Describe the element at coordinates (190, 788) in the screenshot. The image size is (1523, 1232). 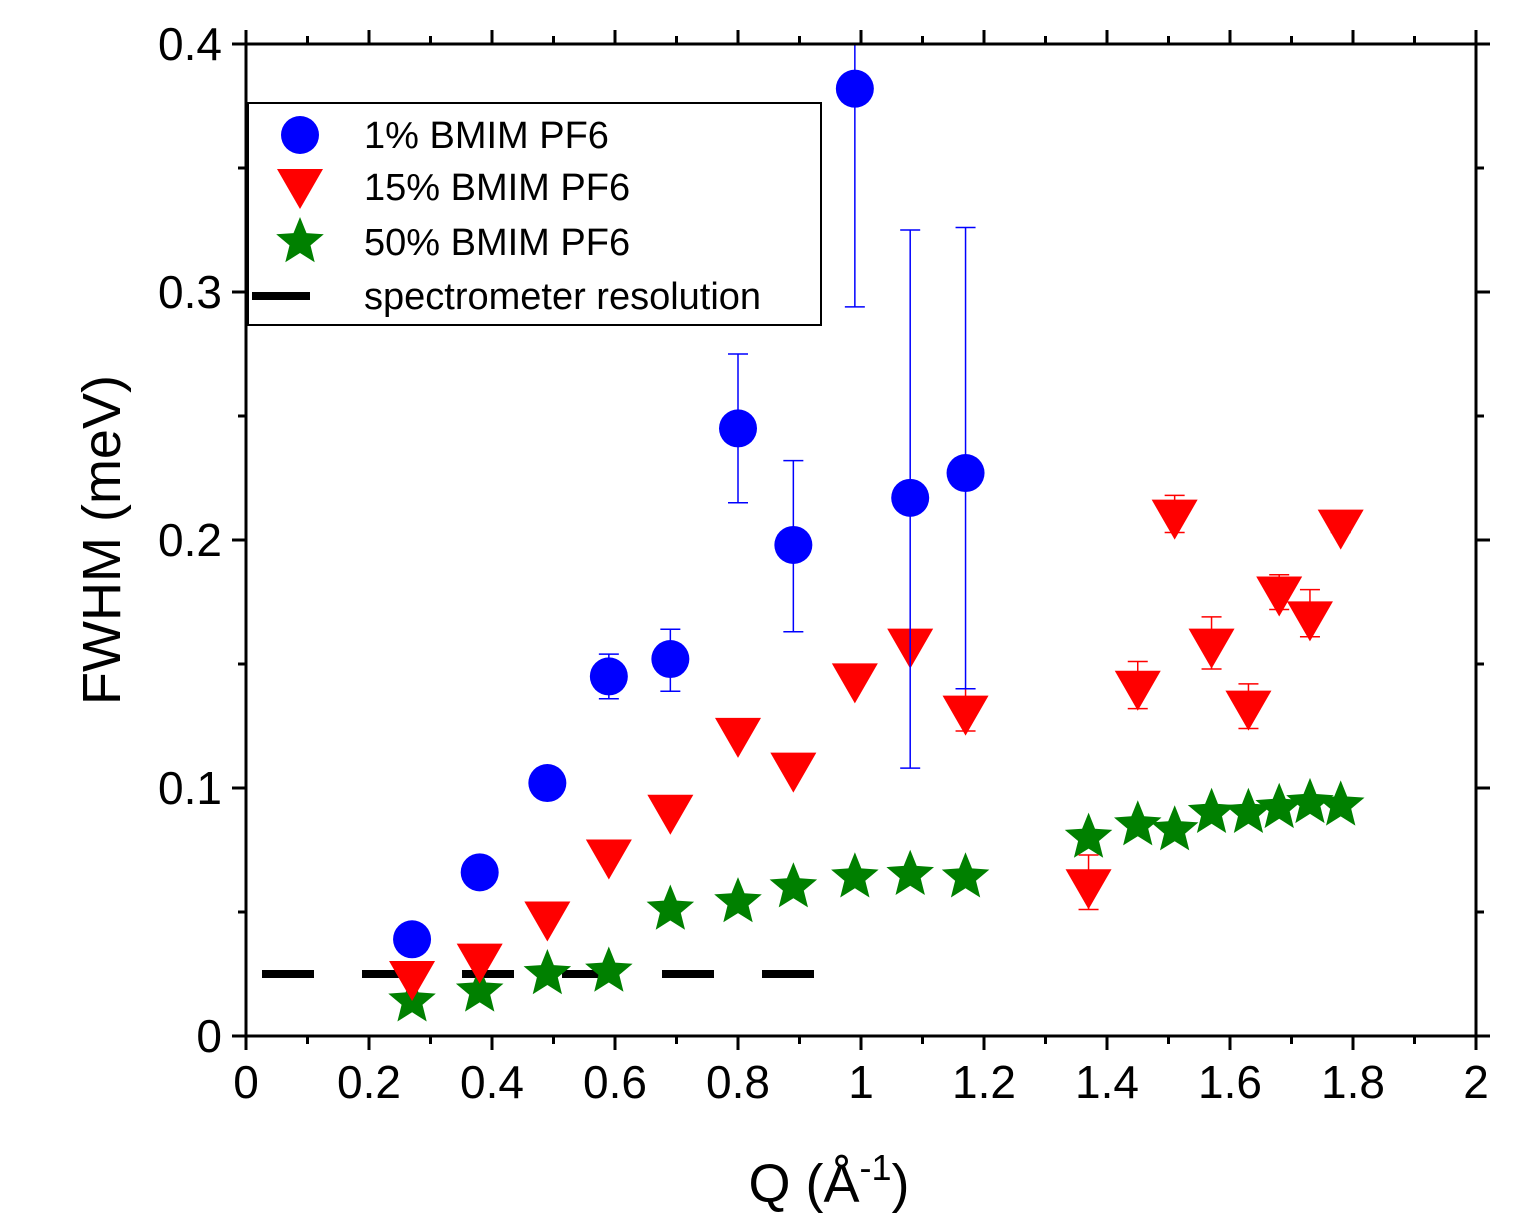
I see `y-tick-label: 0.1` at that location.